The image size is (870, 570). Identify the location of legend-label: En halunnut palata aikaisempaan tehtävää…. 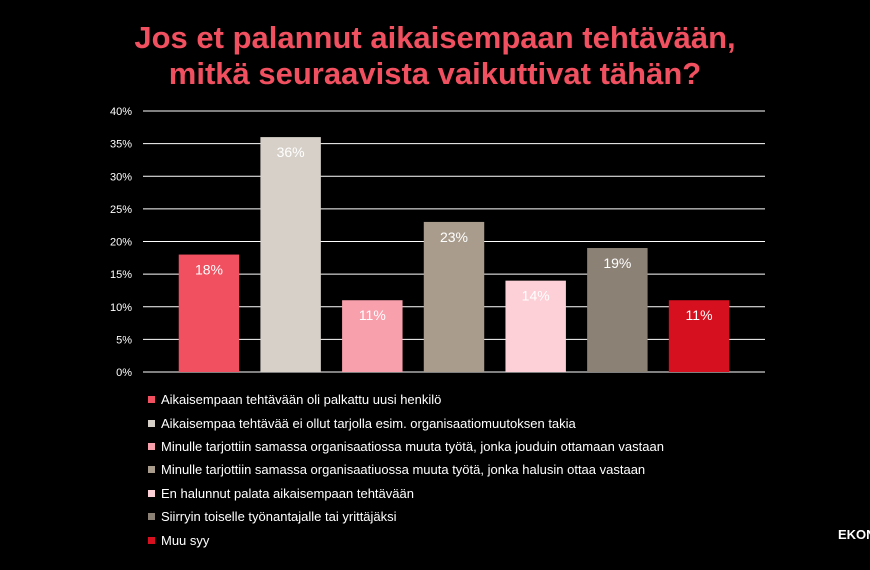
(287, 493).